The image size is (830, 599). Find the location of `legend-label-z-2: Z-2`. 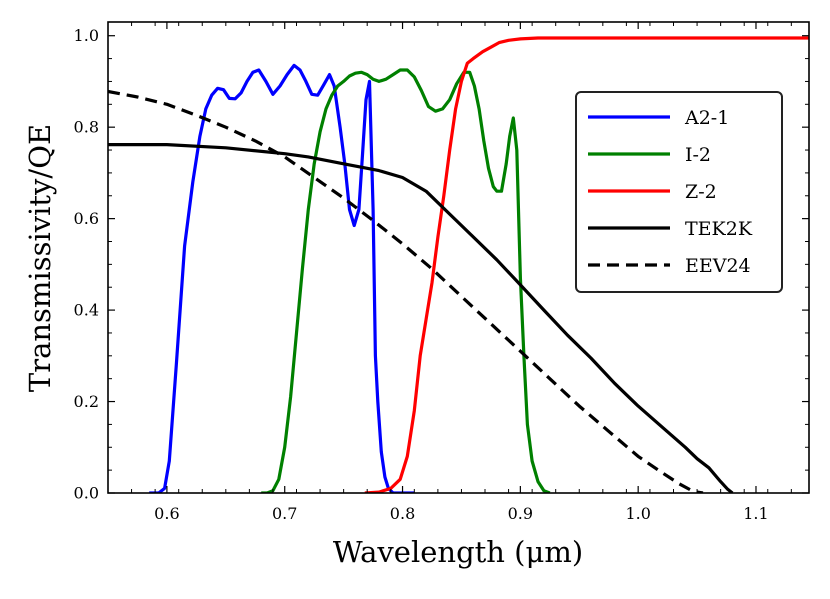

legend-label-z-2: Z-2 is located at coordinates (701, 192).